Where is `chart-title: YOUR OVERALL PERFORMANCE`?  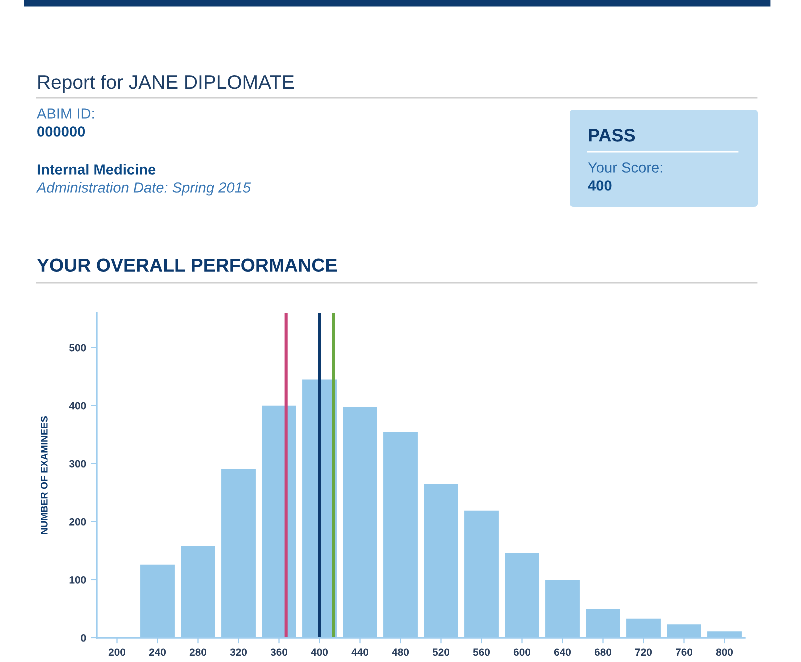
chart-title: YOUR OVERALL PERFORMANCE is located at coordinates (187, 265).